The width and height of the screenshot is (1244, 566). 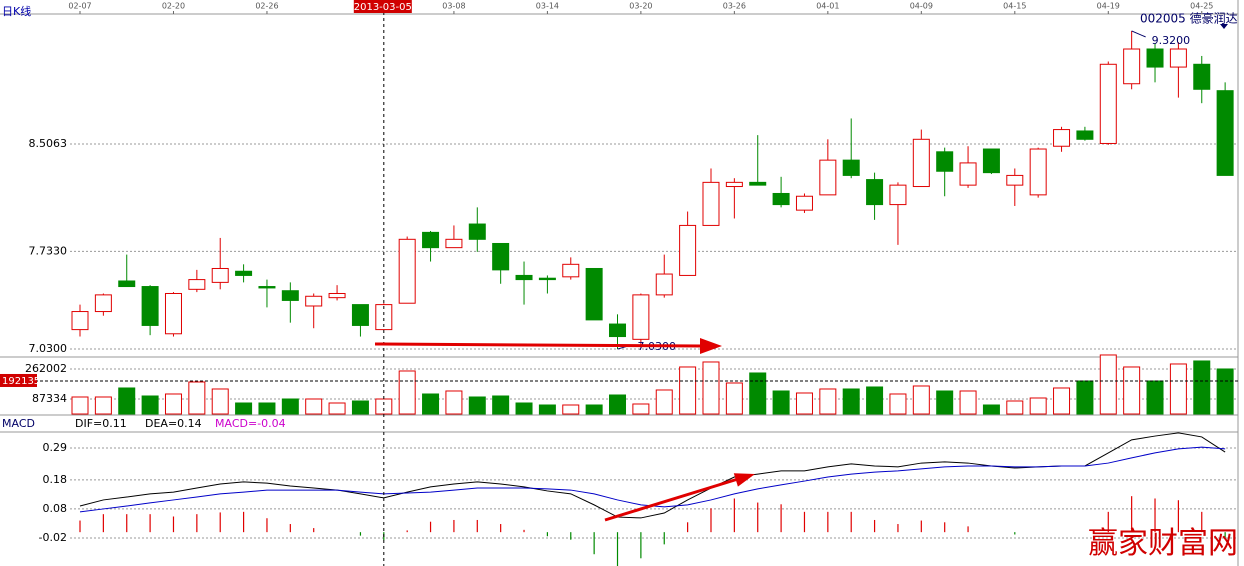 What do you see at coordinates (1189, 18) in the screenshot?
I see `security-name: 002005 德豪润达` at bounding box center [1189, 18].